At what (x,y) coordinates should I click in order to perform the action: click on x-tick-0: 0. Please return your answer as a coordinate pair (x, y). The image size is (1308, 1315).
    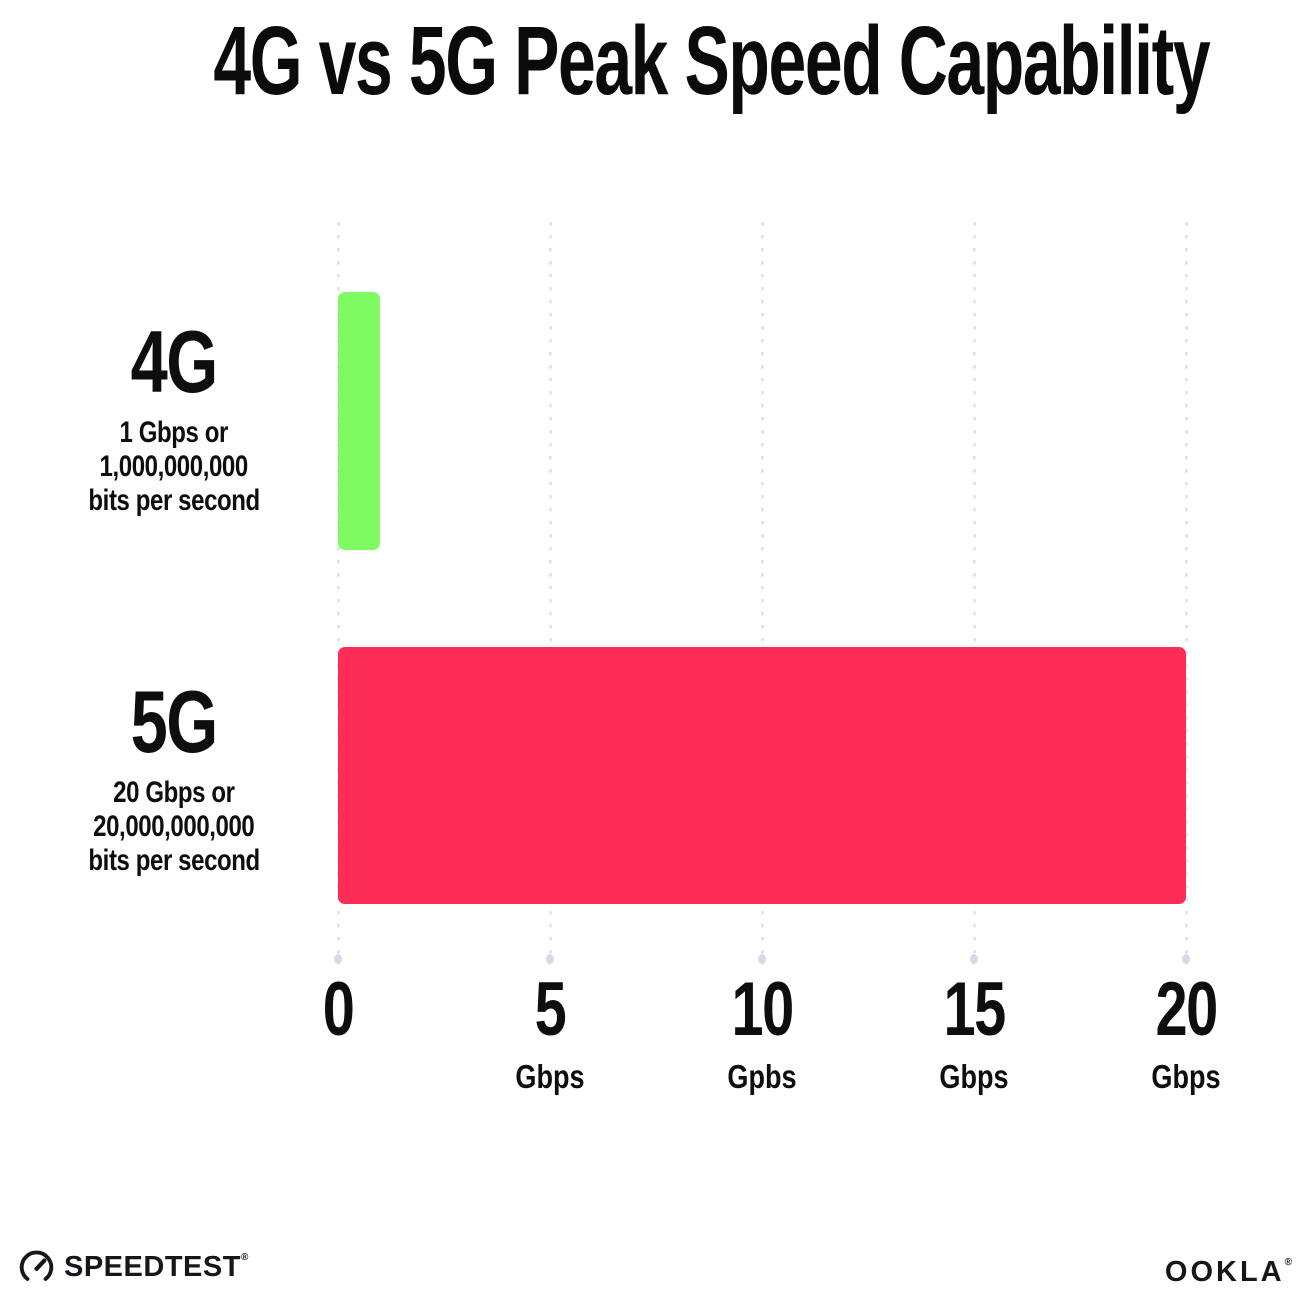
    Looking at the image, I should click on (338, 1009).